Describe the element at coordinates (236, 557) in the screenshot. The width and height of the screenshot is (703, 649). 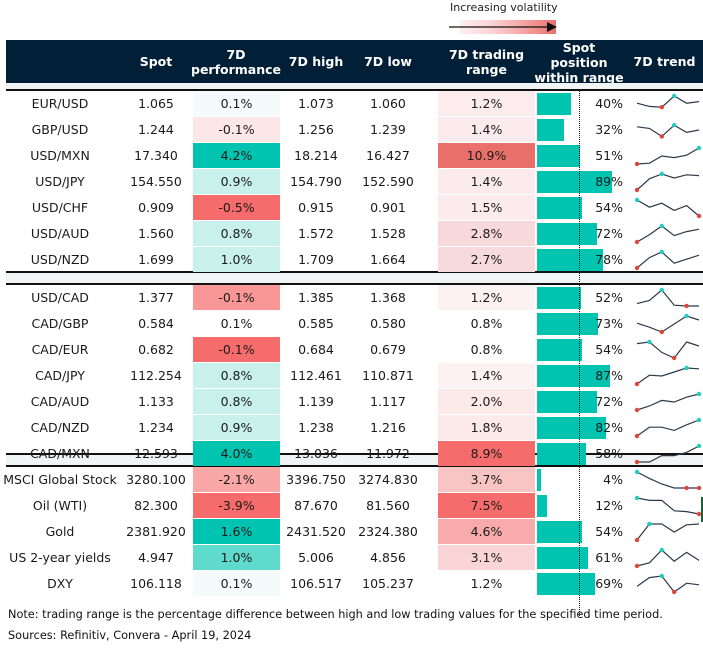
I see `performance-value: 1.0%` at that location.